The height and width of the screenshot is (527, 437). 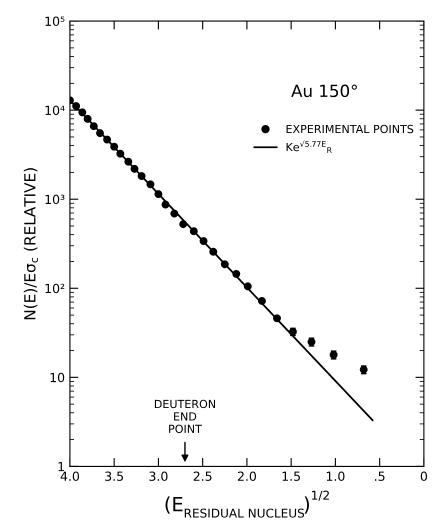 What do you see at coordinates (55, 21) in the screenshot?
I see `y-tick-label: 10⁵` at bounding box center [55, 21].